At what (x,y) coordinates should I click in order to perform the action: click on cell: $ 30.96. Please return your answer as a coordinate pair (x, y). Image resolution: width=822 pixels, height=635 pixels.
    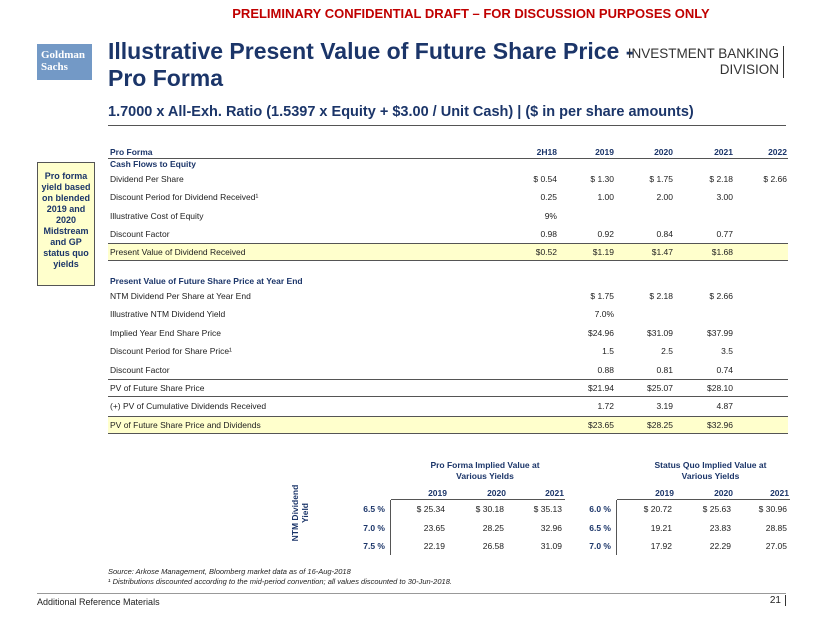
    Looking at the image, I should click on (772, 509).